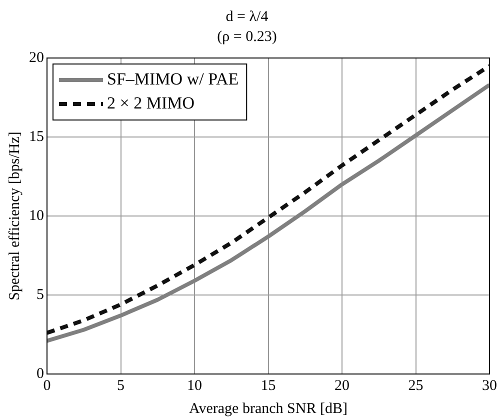  Describe the element at coordinates (36, 58) in the screenshot. I see `y-tick-label: 20` at that location.